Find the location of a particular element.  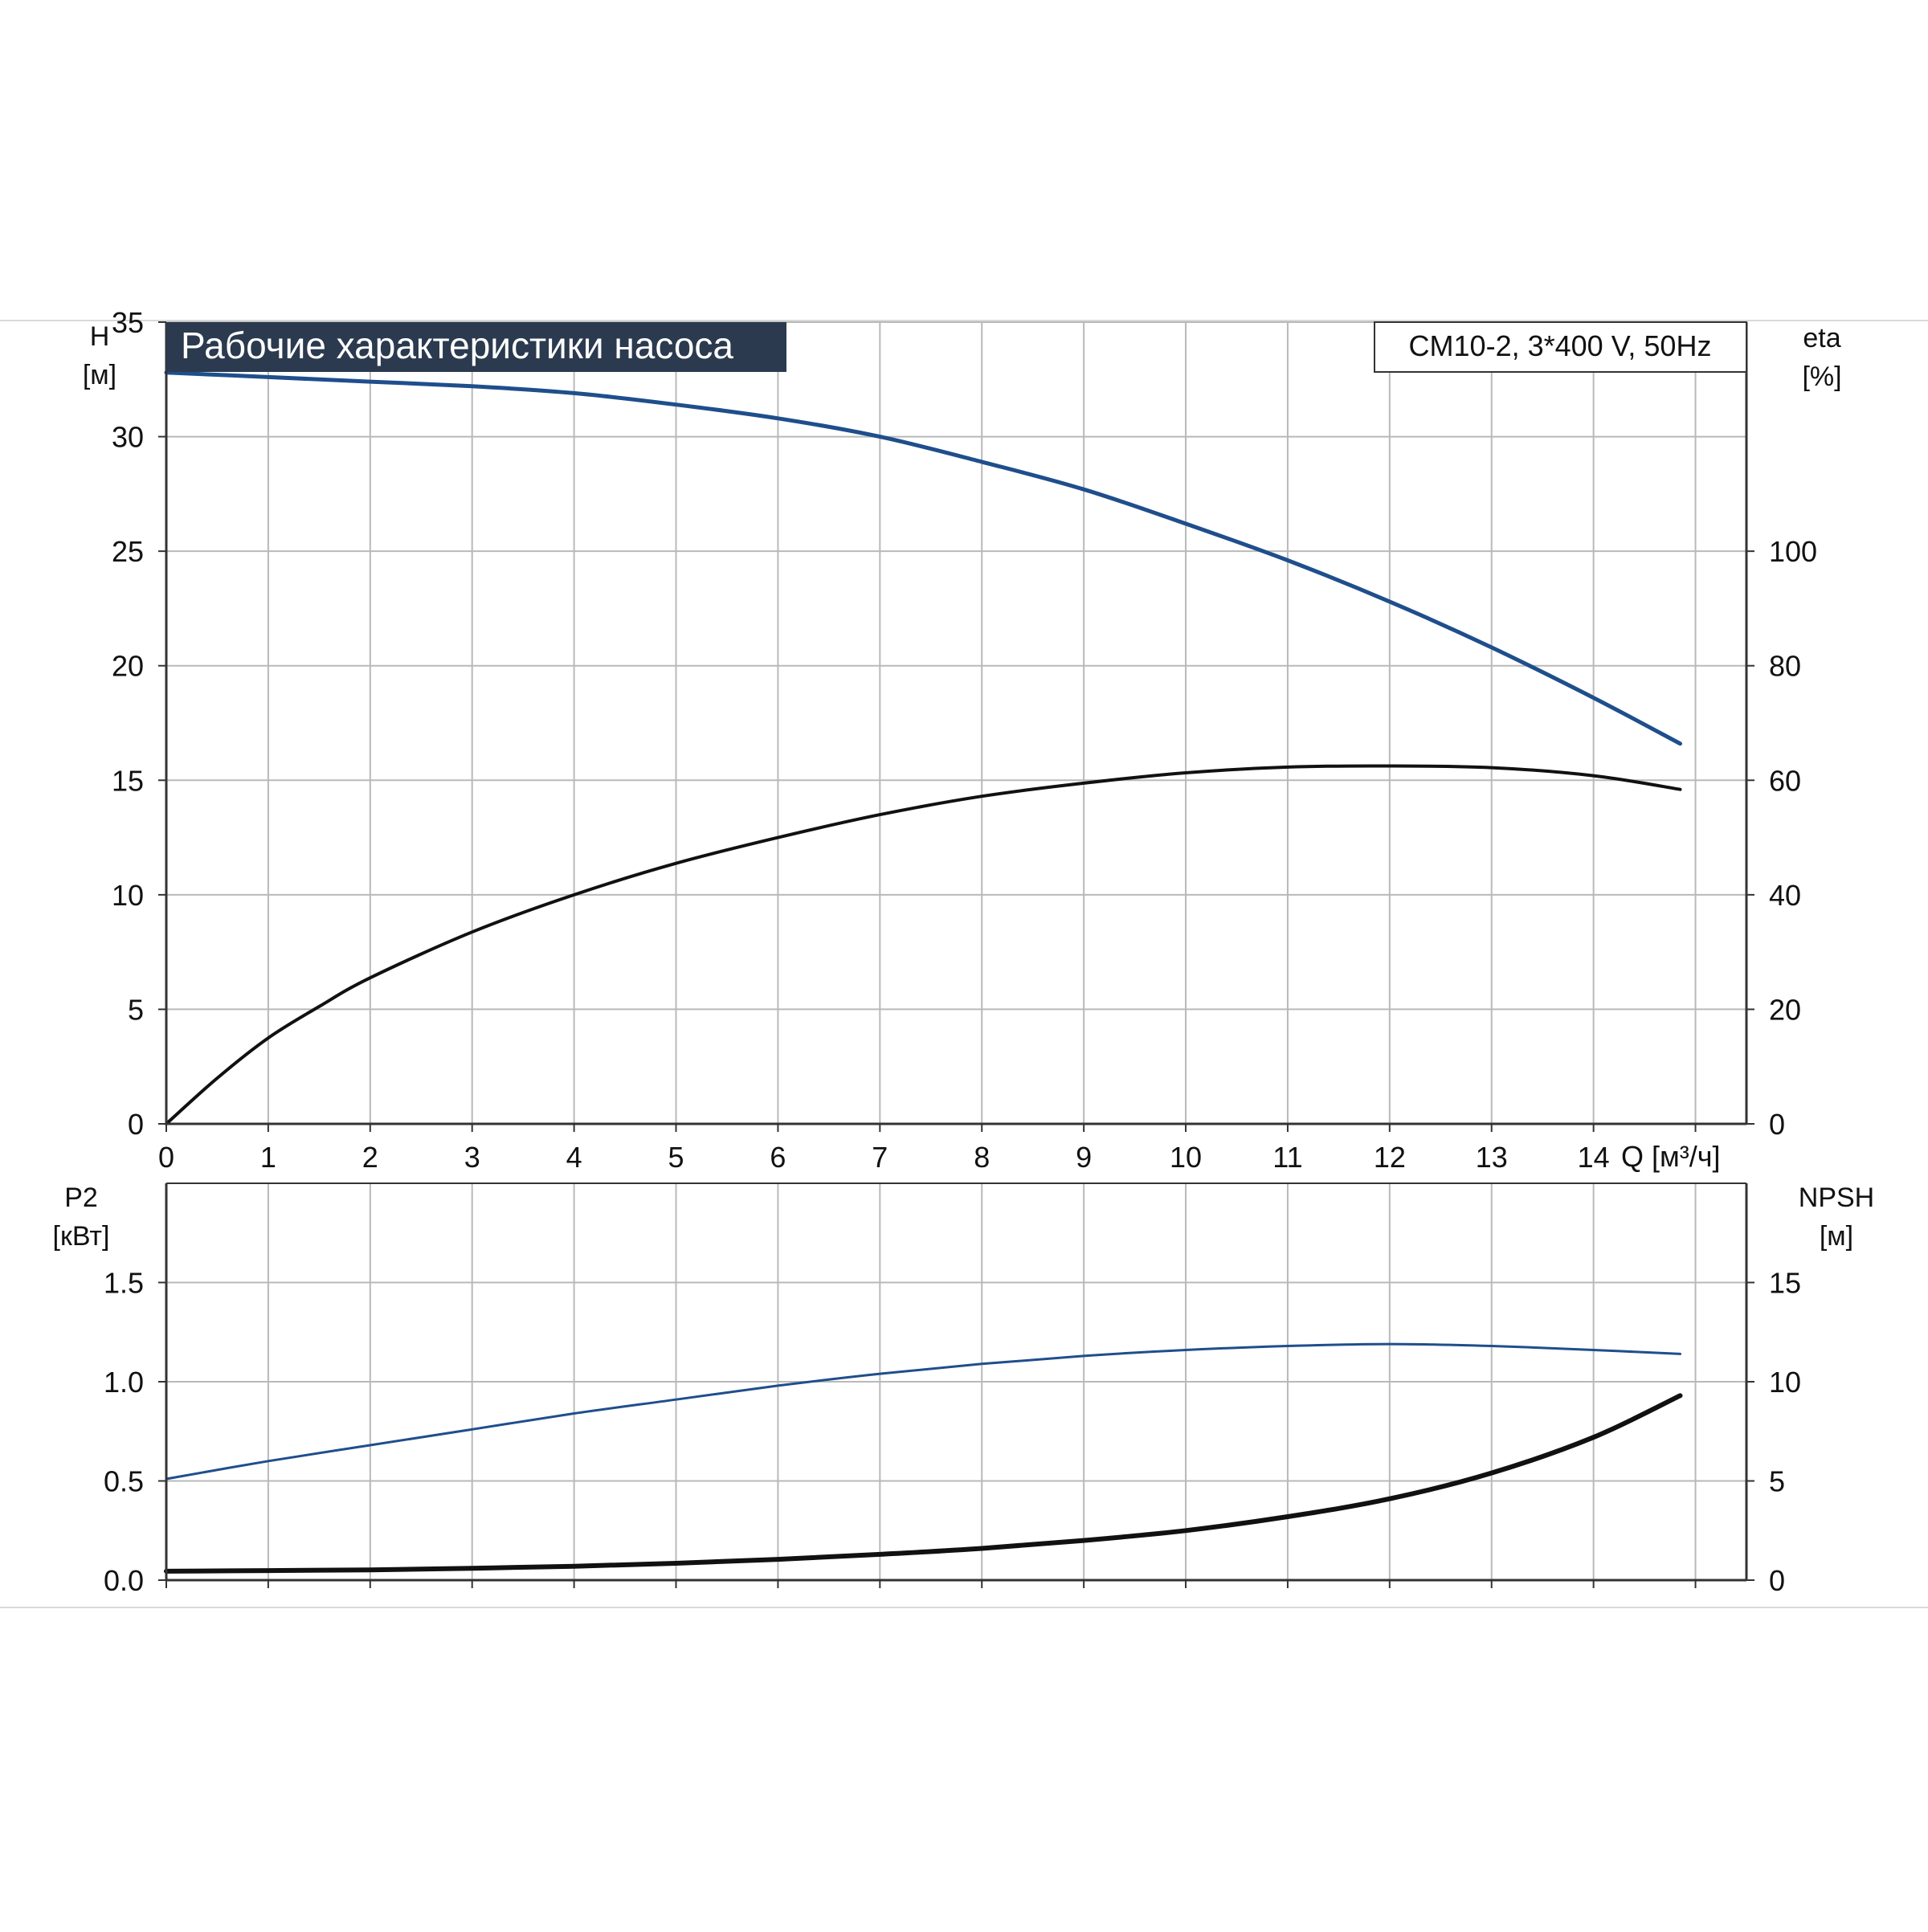

model-label: CM10-2, 3*400 V, 50Hz is located at coordinates (1560, 345).